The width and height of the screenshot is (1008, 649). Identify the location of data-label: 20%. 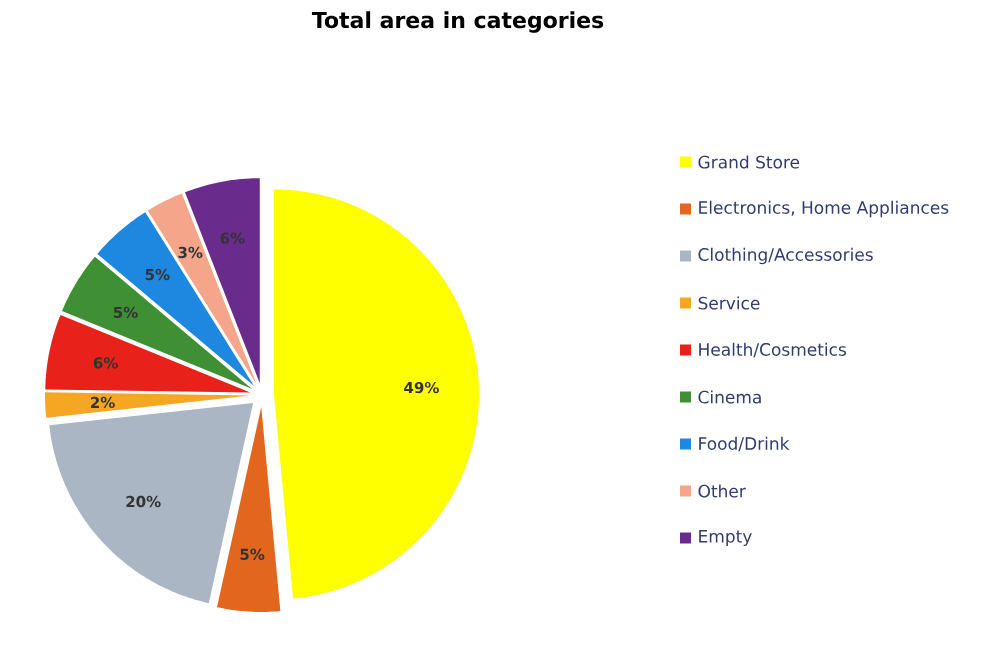
(143, 501).